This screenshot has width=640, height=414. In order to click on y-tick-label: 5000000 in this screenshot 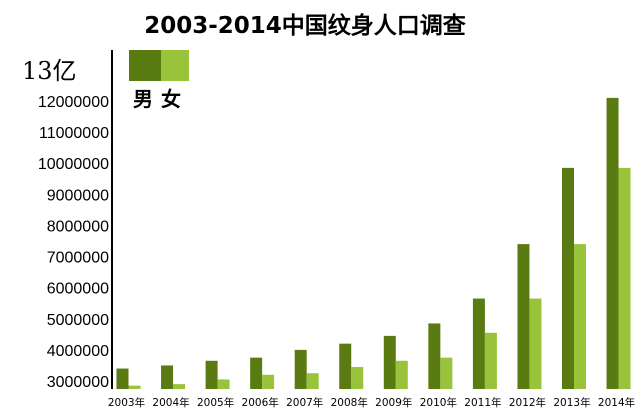, I will do `click(78, 320)`.